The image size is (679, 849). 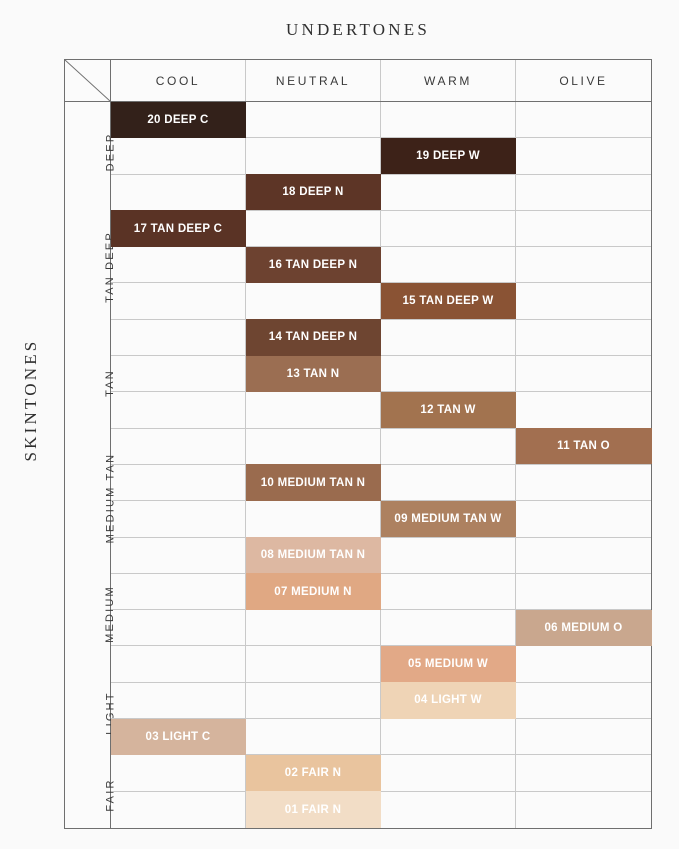 I want to click on shade-swatch: 13 TAN N, so click(x=313, y=373).